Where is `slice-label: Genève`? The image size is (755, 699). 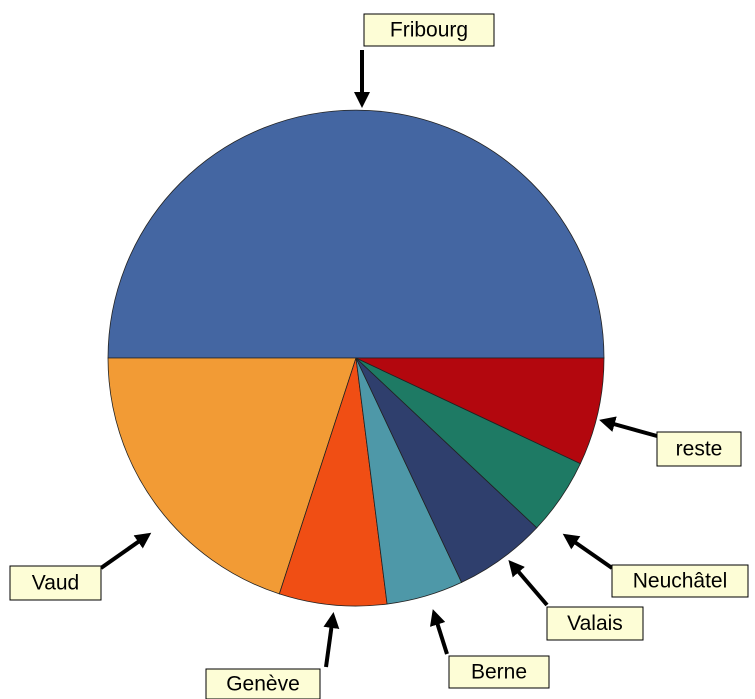 slice-label: Genève is located at coordinates (263, 684).